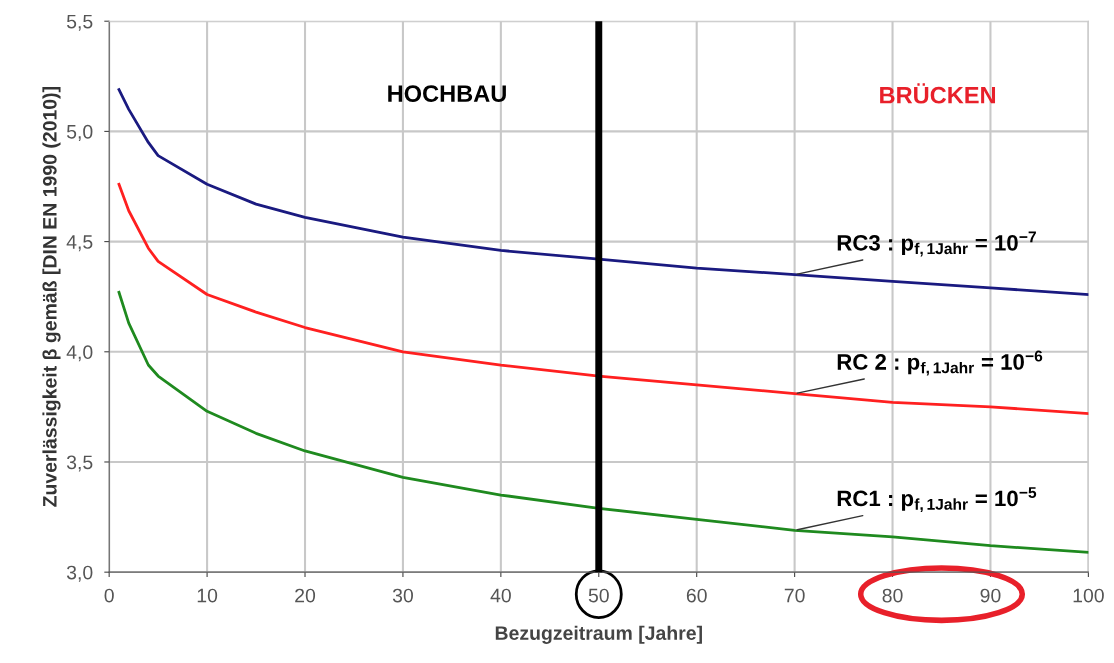 This screenshot has width=1114, height=663. What do you see at coordinates (598, 595) in the screenshot?
I see `x-tick-label: 50` at bounding box center [598, 595].